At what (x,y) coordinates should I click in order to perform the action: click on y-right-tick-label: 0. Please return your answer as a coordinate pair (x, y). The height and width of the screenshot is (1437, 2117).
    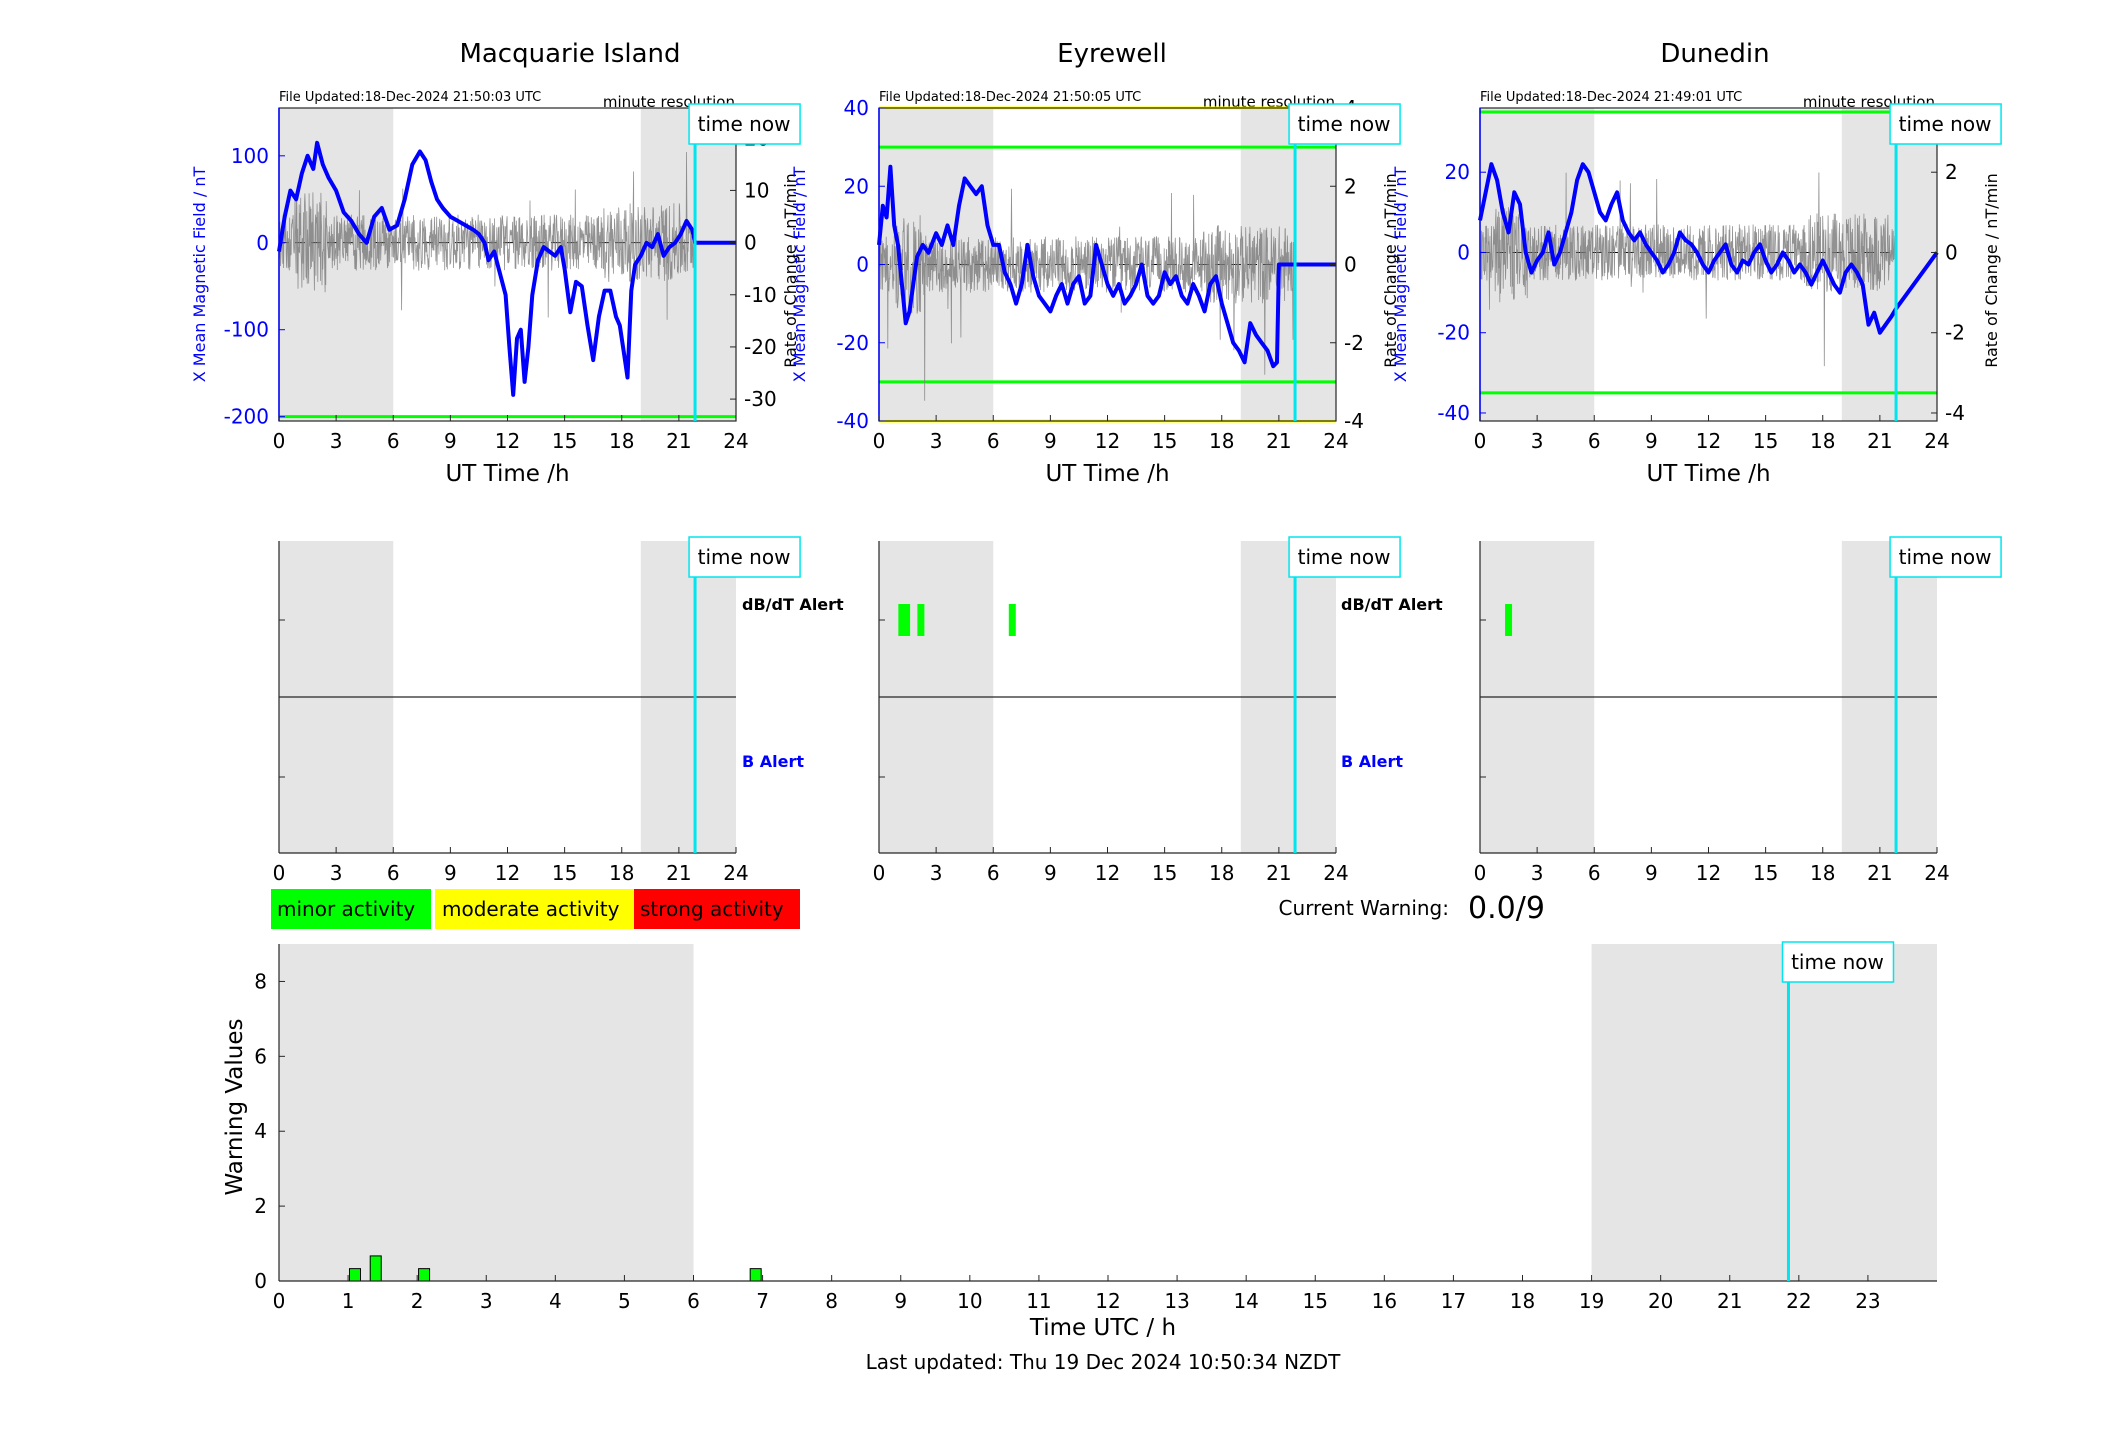
    Looking at the image, I should click on (1350, 265).